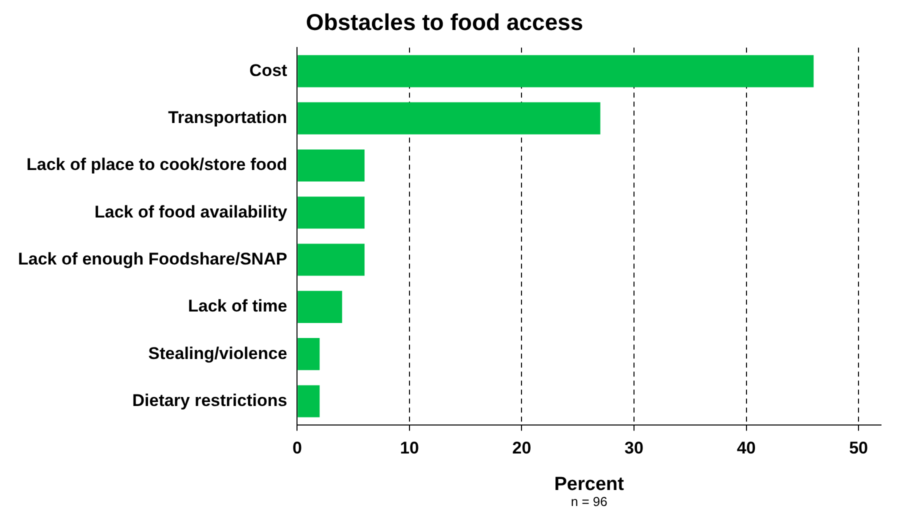  What do you see at coordinates (746, 448) in the screenshot?
I see `x-tick-label: 40` at bounding box center [746, 448].